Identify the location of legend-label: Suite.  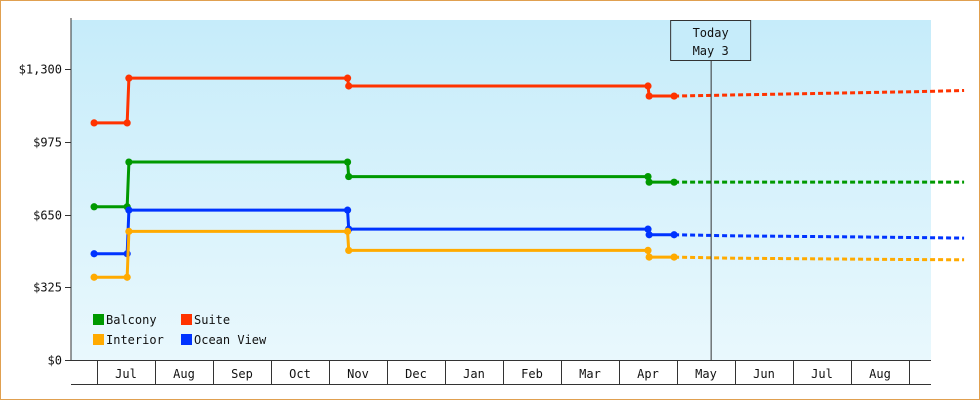
(212, 320).